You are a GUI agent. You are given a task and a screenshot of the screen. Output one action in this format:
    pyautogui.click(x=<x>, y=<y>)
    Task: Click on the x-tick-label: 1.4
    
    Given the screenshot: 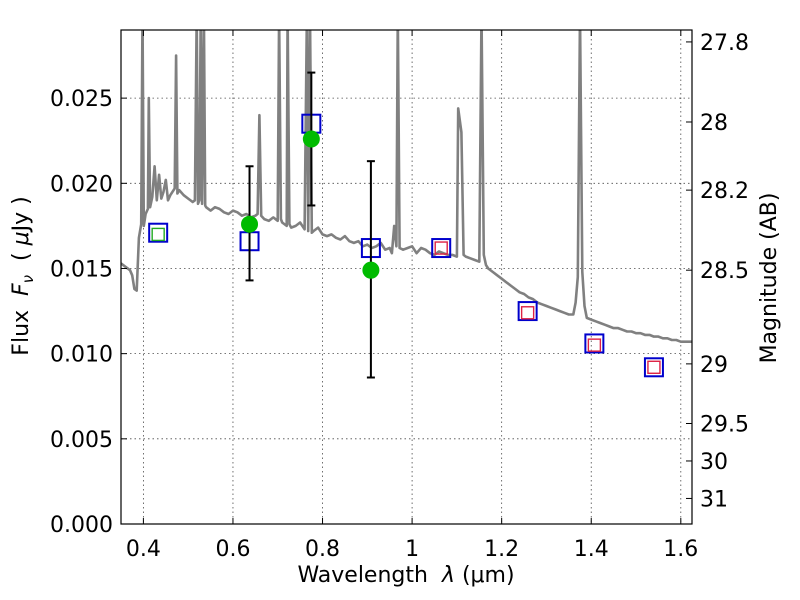 What is the action you would take?
    pyautogui.click(x=591, y=549)
    